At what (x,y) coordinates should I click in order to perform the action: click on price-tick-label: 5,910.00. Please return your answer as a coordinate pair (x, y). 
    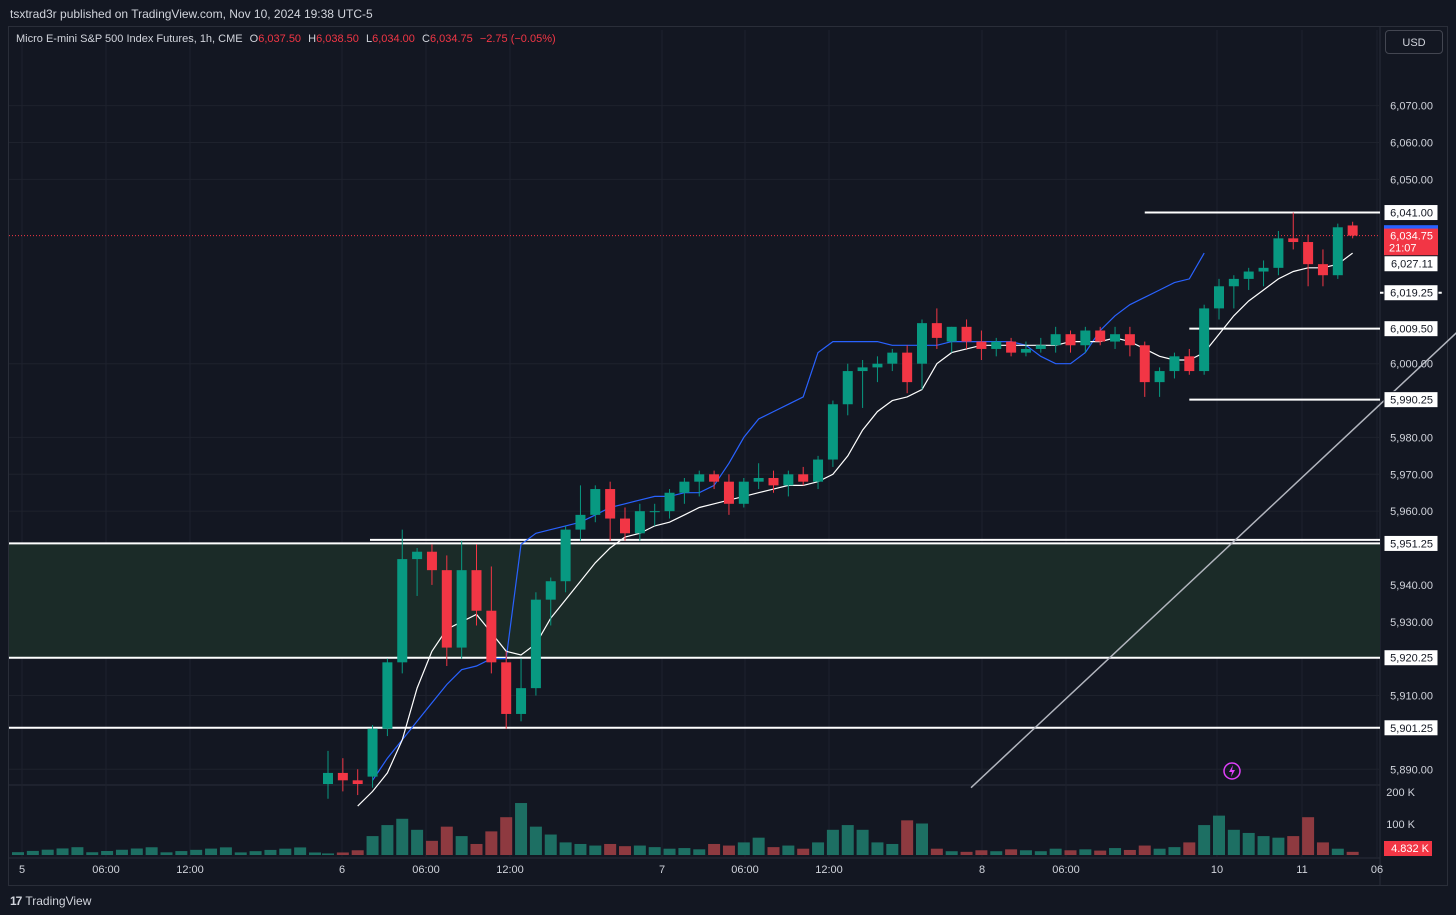
    Looking at the image, I should click on (1411, 697).